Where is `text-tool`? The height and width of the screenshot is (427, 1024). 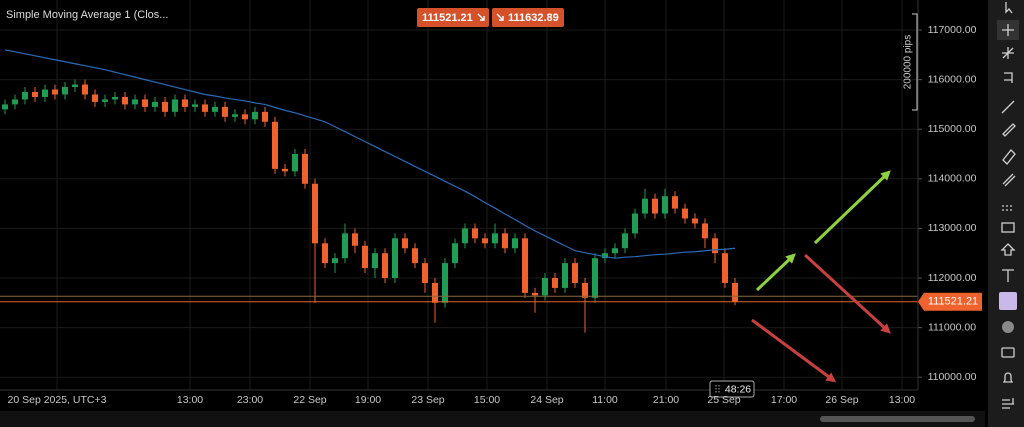
text-tool is located at coordinates (1008, 275).